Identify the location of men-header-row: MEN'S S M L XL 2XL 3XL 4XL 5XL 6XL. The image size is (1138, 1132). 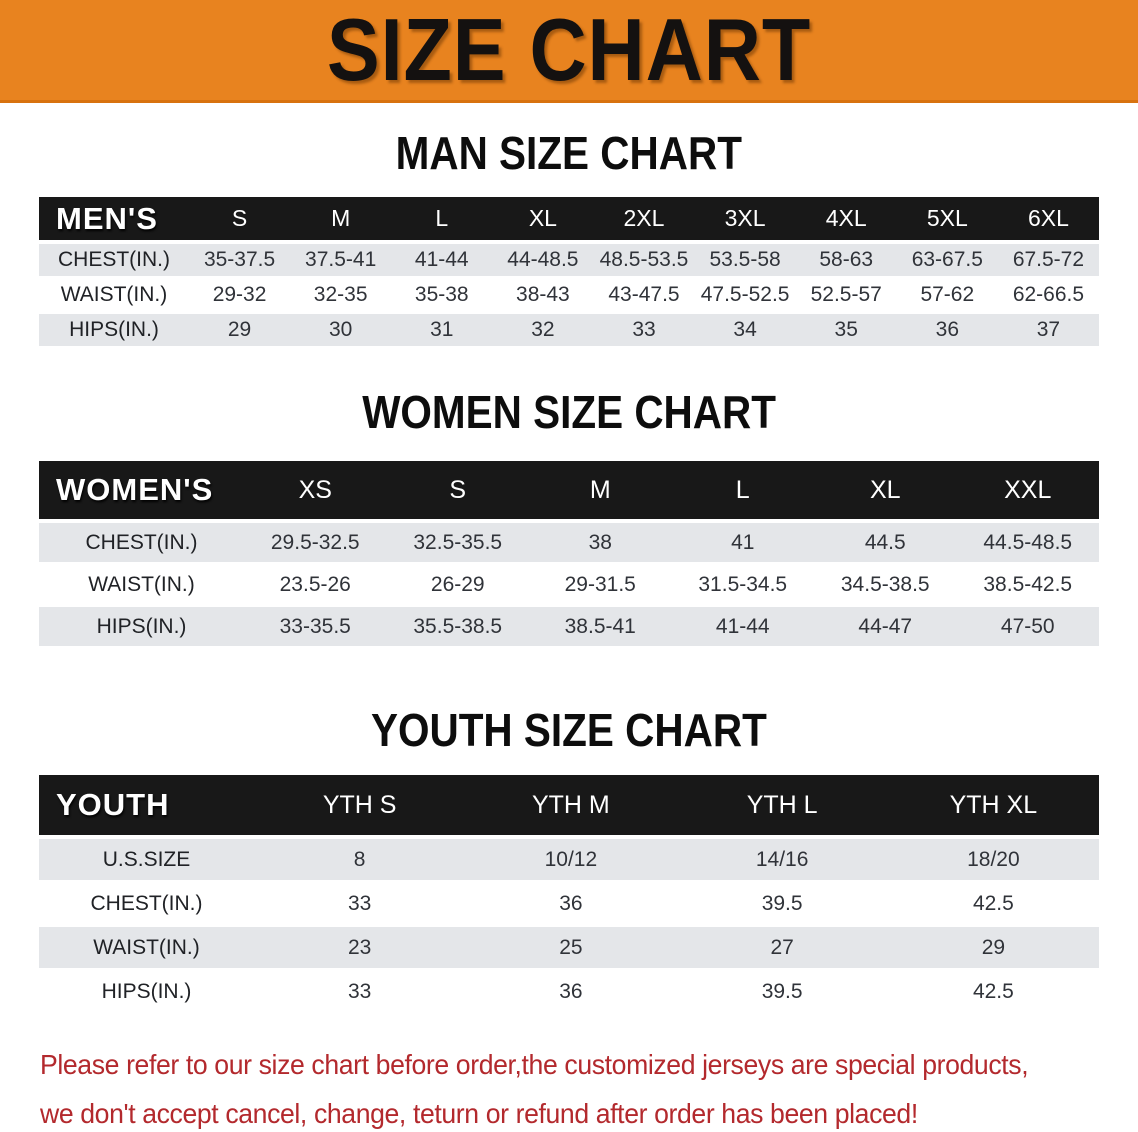
(569, 220).